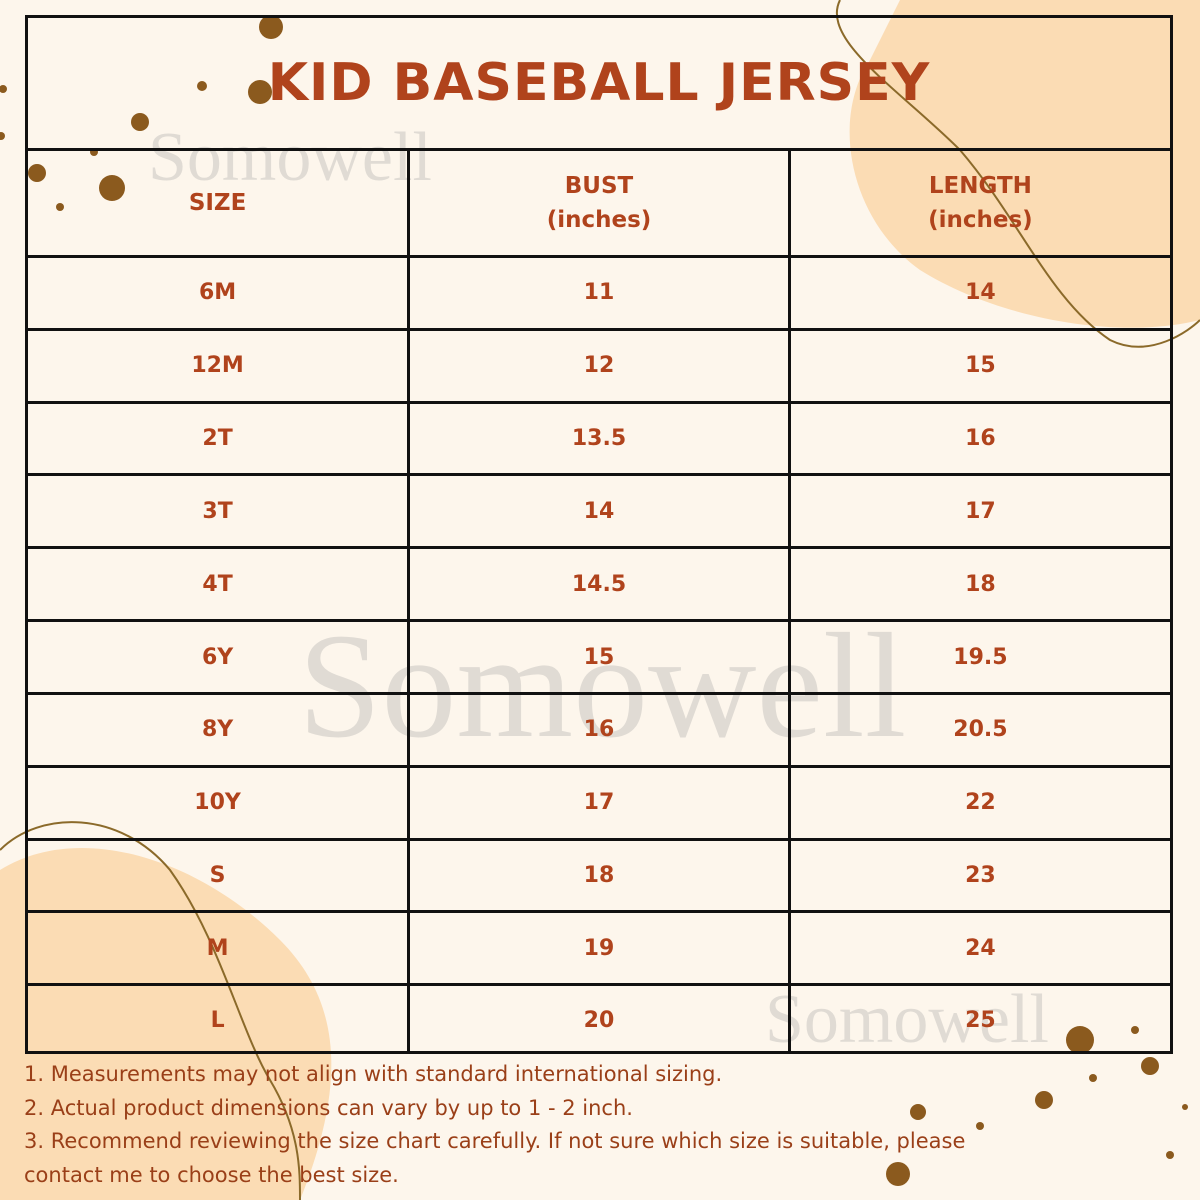 The width and height of the screenshot is (1200, 1200). I want to click on cell-bust: 17, so click(599, 802).